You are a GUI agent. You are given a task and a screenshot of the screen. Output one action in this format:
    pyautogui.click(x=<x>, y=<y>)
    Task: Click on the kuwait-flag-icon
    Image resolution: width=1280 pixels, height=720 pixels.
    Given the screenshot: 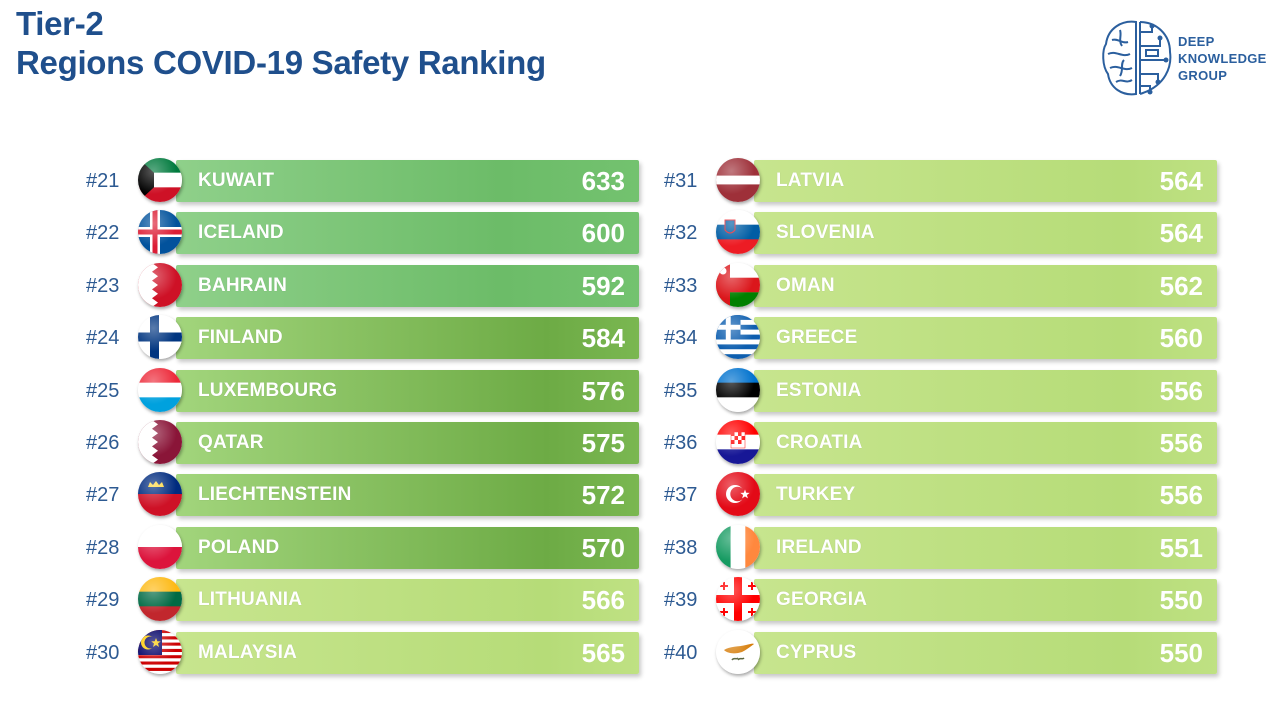 What is the action you would take?
    pyautogui.click(x=160, y=180)
    